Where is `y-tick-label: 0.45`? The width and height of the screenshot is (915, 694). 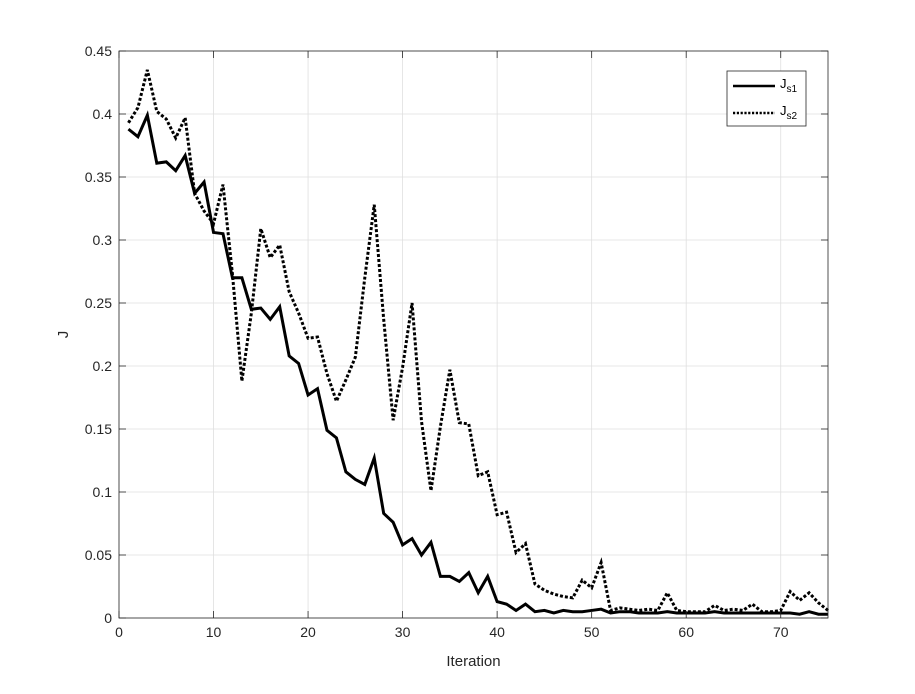
y-tick-label: 0.45 is located at coordinates (98, 51).